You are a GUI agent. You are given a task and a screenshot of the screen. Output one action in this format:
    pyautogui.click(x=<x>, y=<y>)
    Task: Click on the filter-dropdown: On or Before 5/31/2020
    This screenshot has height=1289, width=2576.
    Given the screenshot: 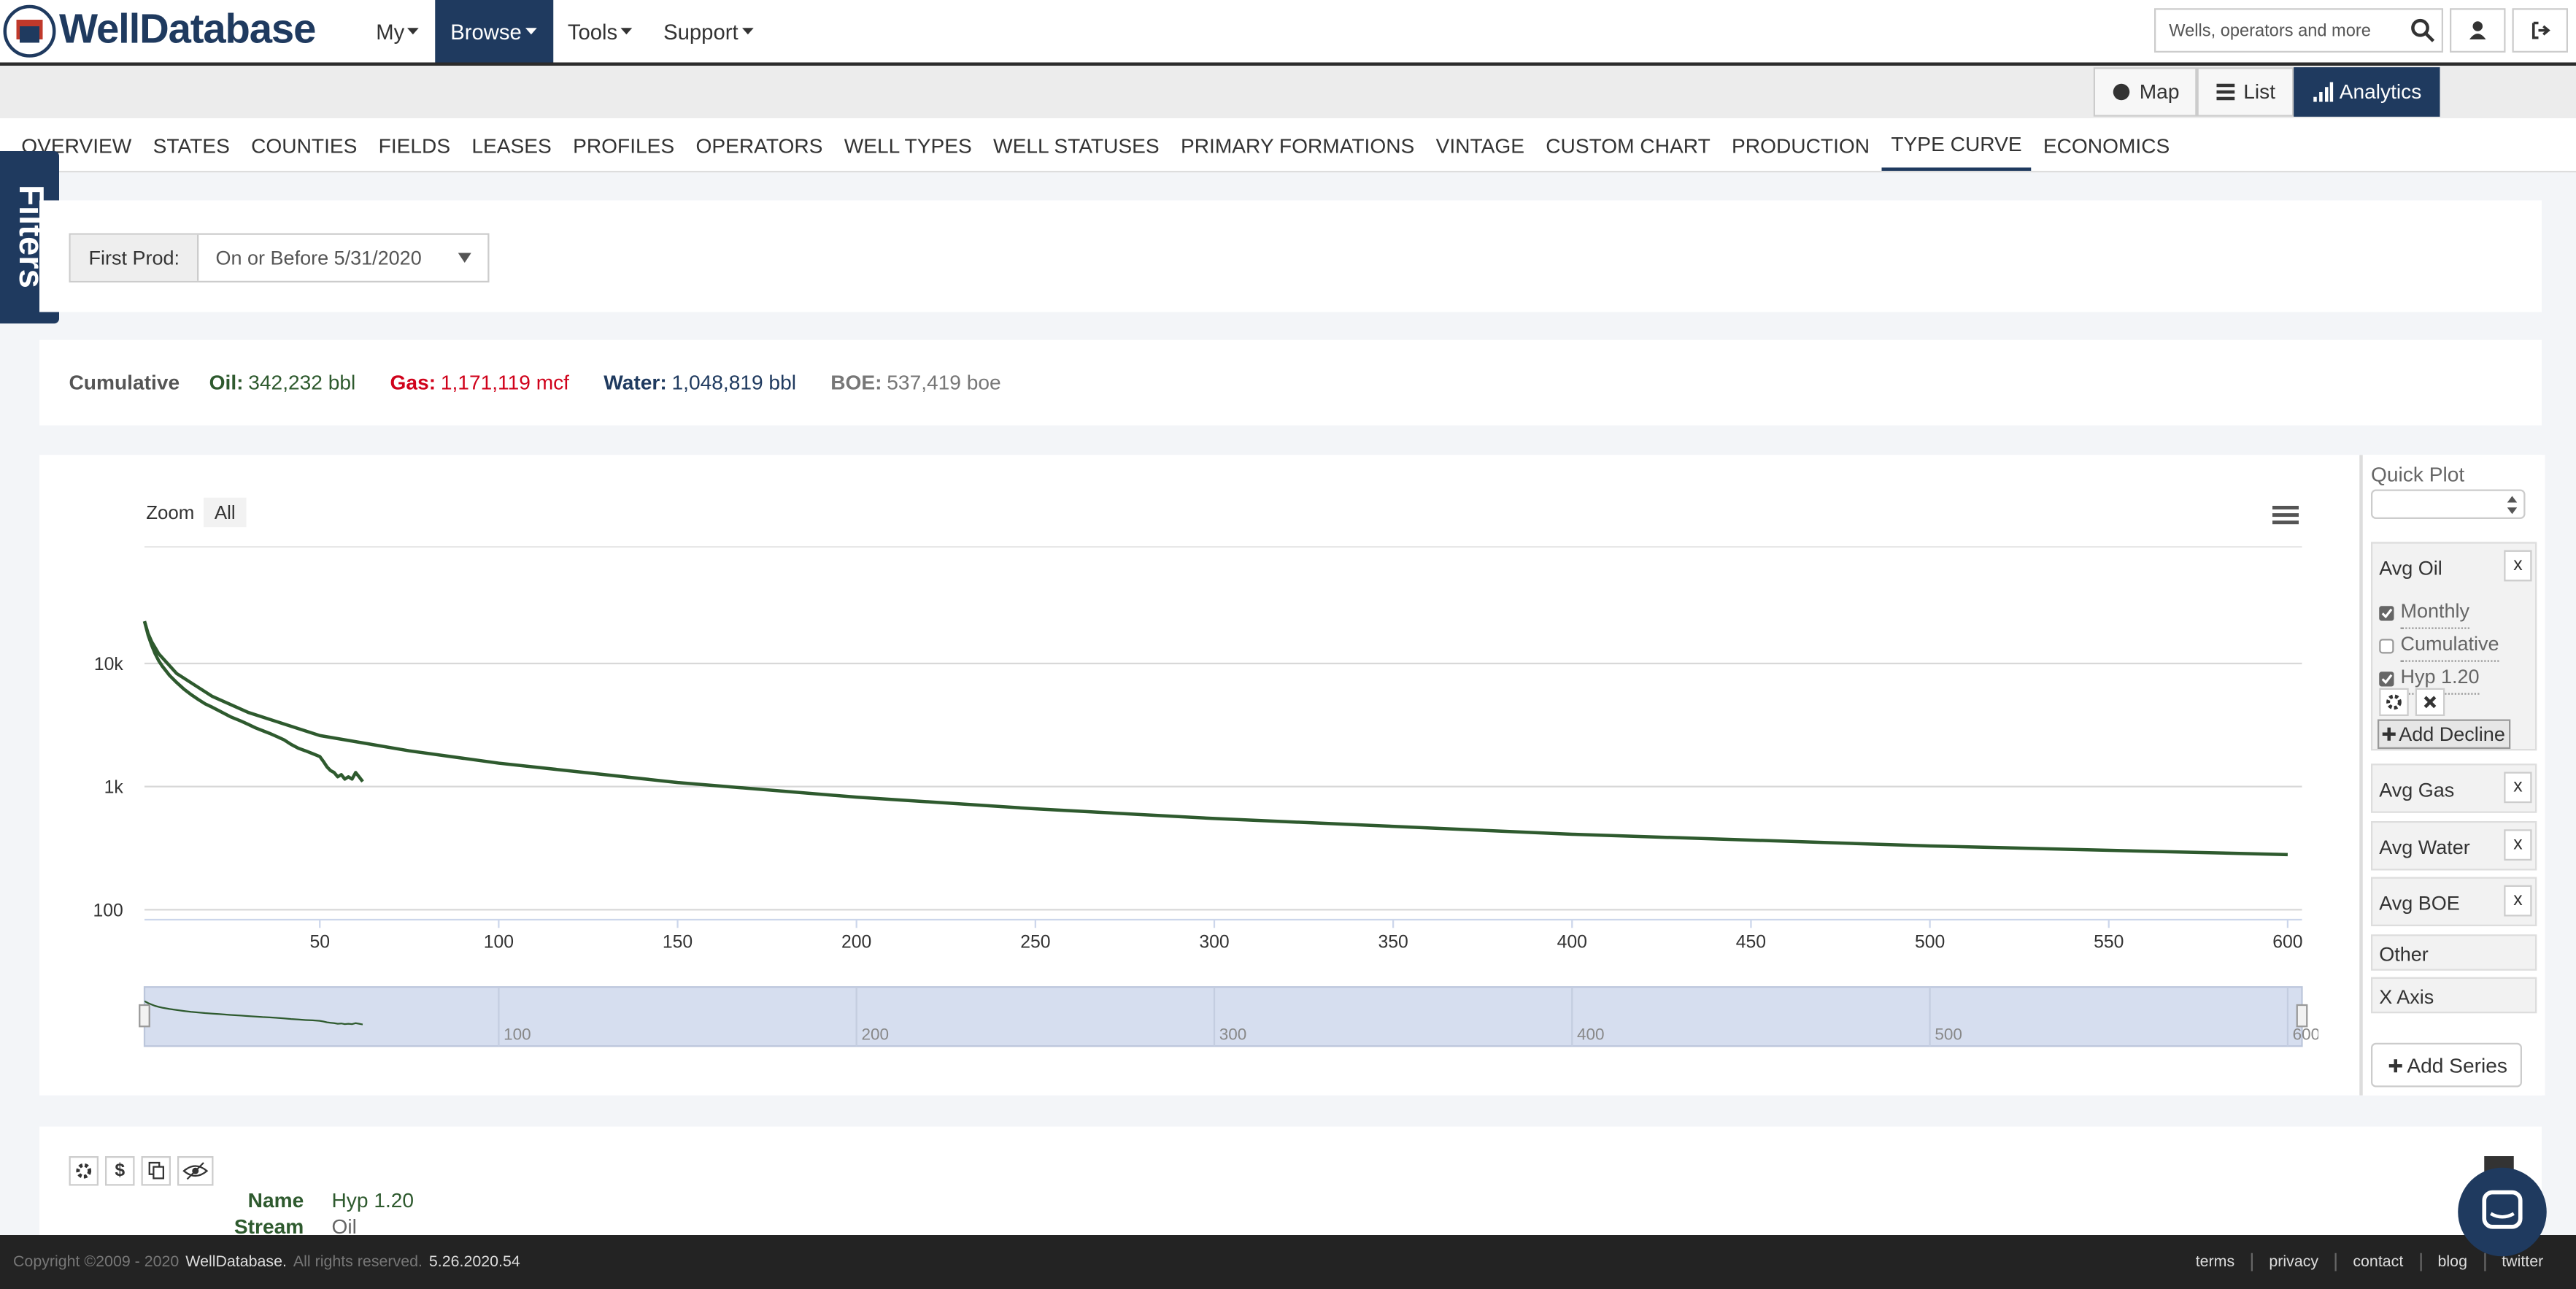 What is the action you would take?
    pyautogui.click(x=343, y=258)
    